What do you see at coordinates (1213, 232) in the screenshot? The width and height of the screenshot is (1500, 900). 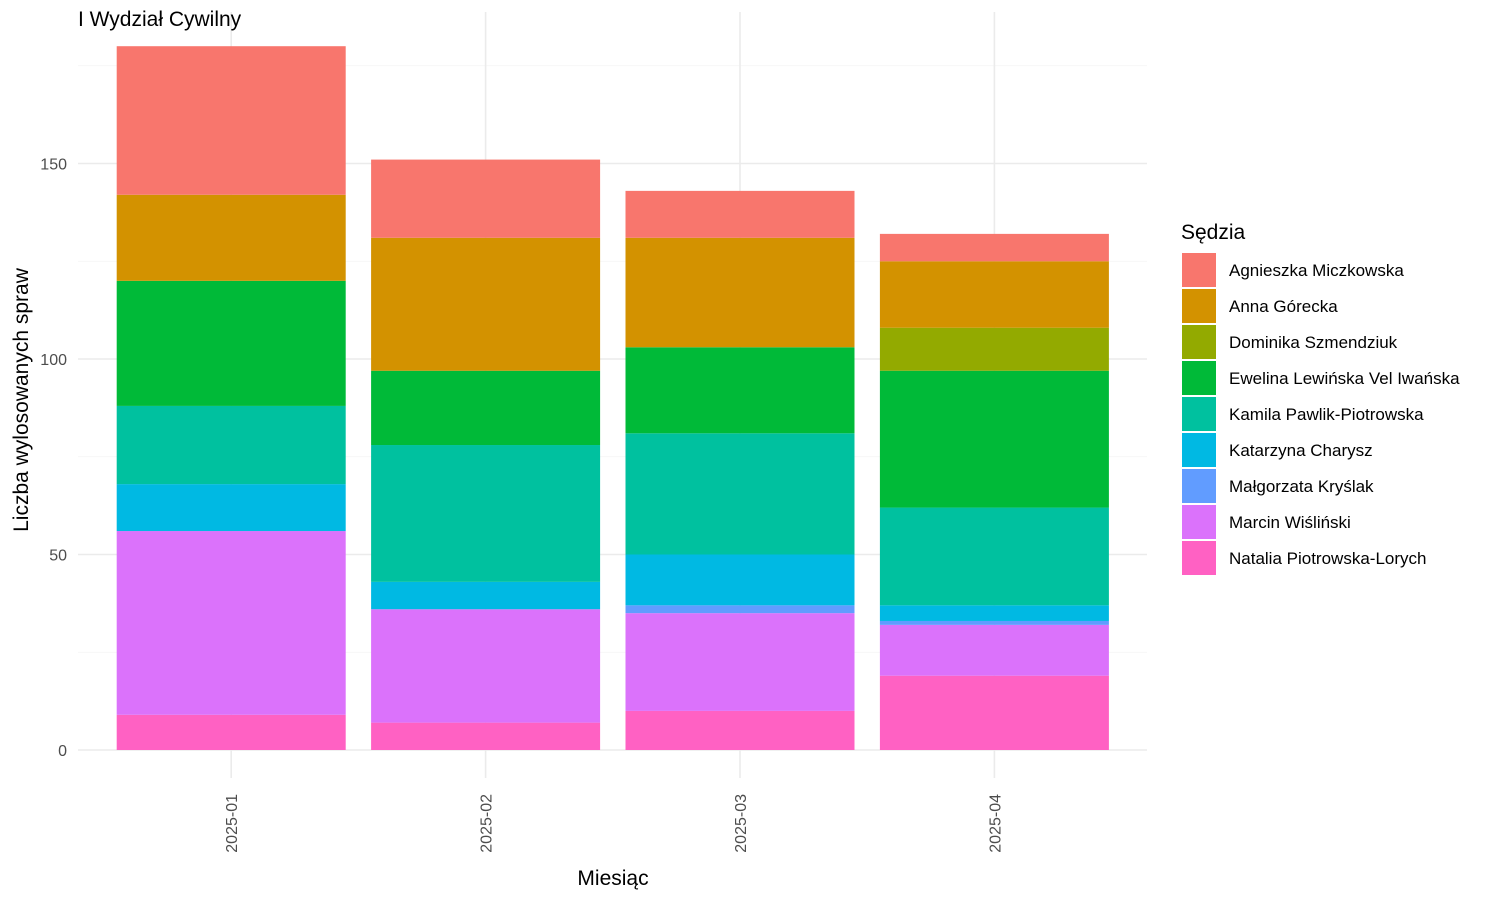 I see `legend-title: Sędzia` at bounding box center [1213, 232].